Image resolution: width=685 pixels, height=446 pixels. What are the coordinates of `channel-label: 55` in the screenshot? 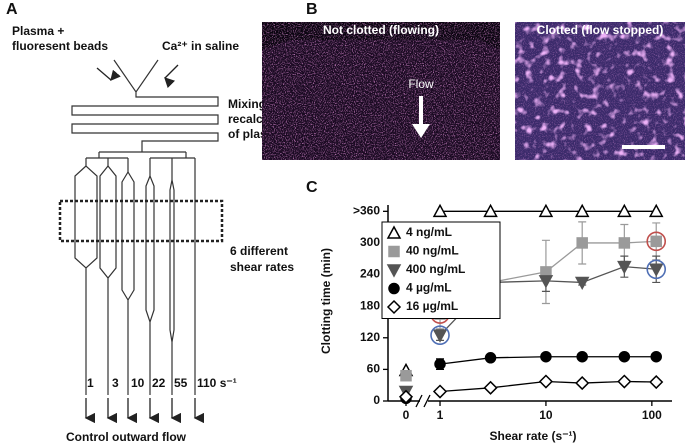 It's located at (181, 383).